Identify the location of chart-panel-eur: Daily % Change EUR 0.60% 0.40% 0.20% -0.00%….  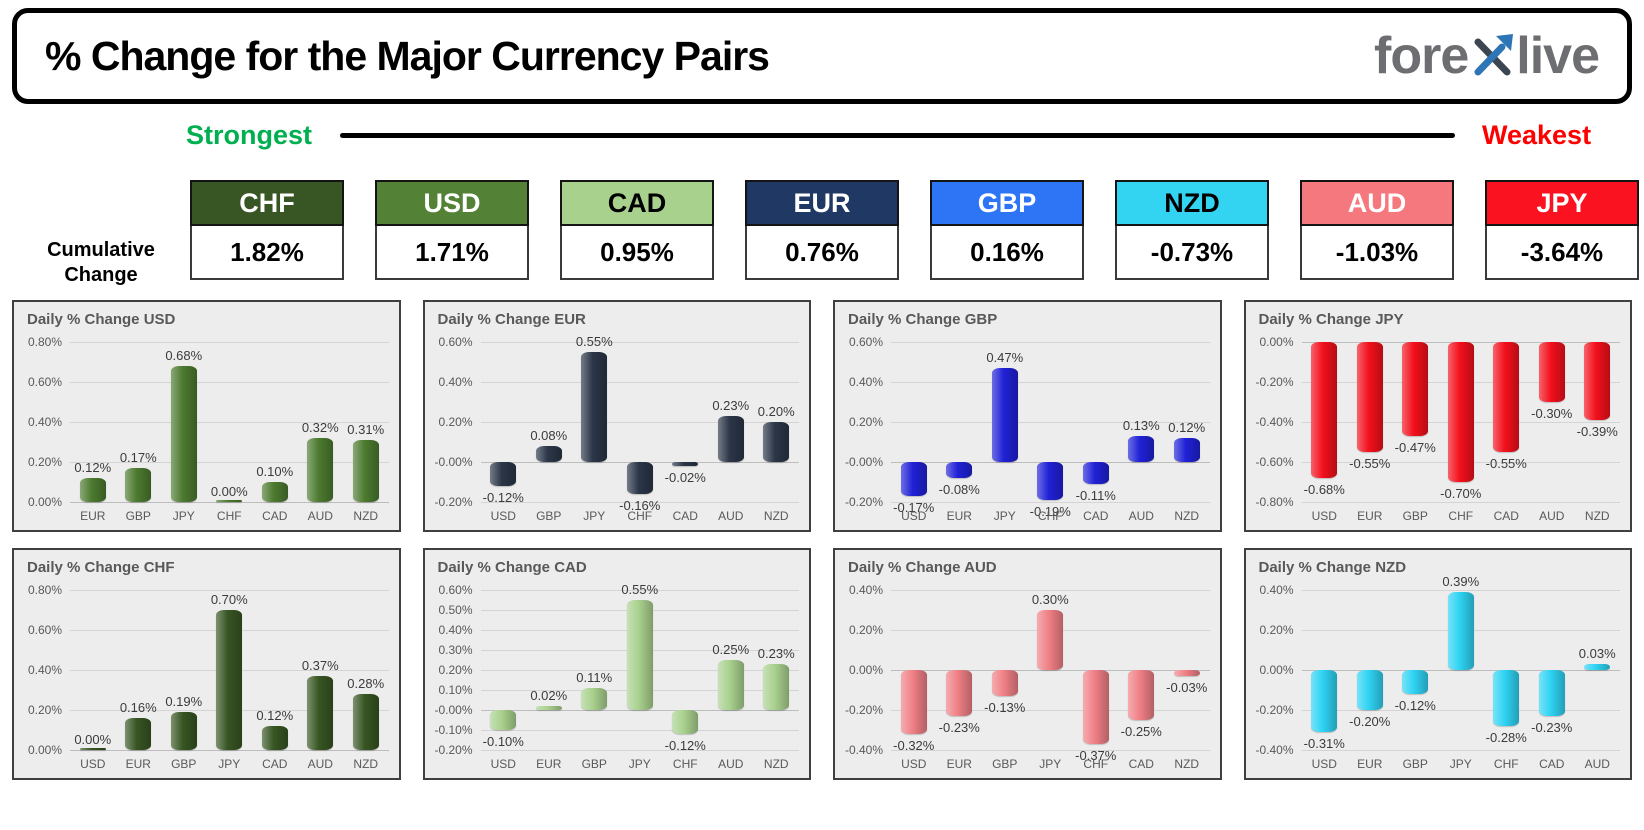
(616, 416).